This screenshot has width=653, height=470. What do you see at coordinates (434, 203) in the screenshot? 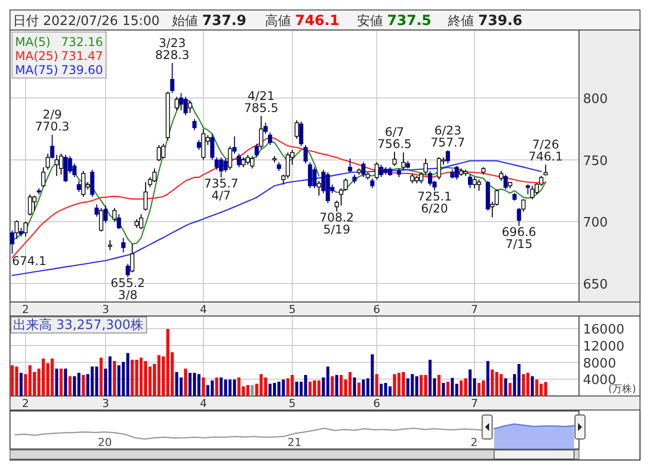
I see `annotation: 725.1 6/20` at bounding box center [434, 203].